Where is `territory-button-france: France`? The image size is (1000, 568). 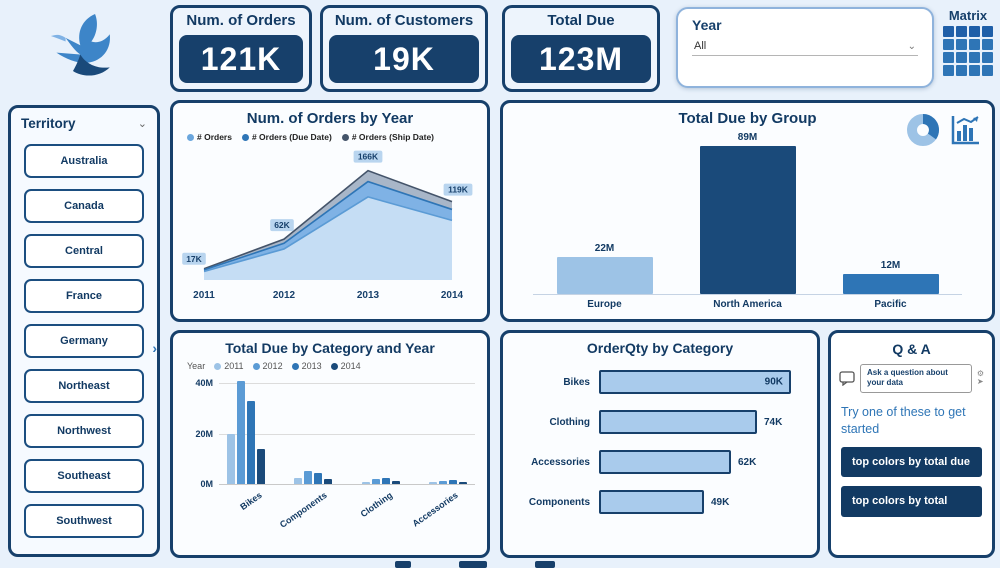 territory-button-france: France is located at coordinates (84, 296).